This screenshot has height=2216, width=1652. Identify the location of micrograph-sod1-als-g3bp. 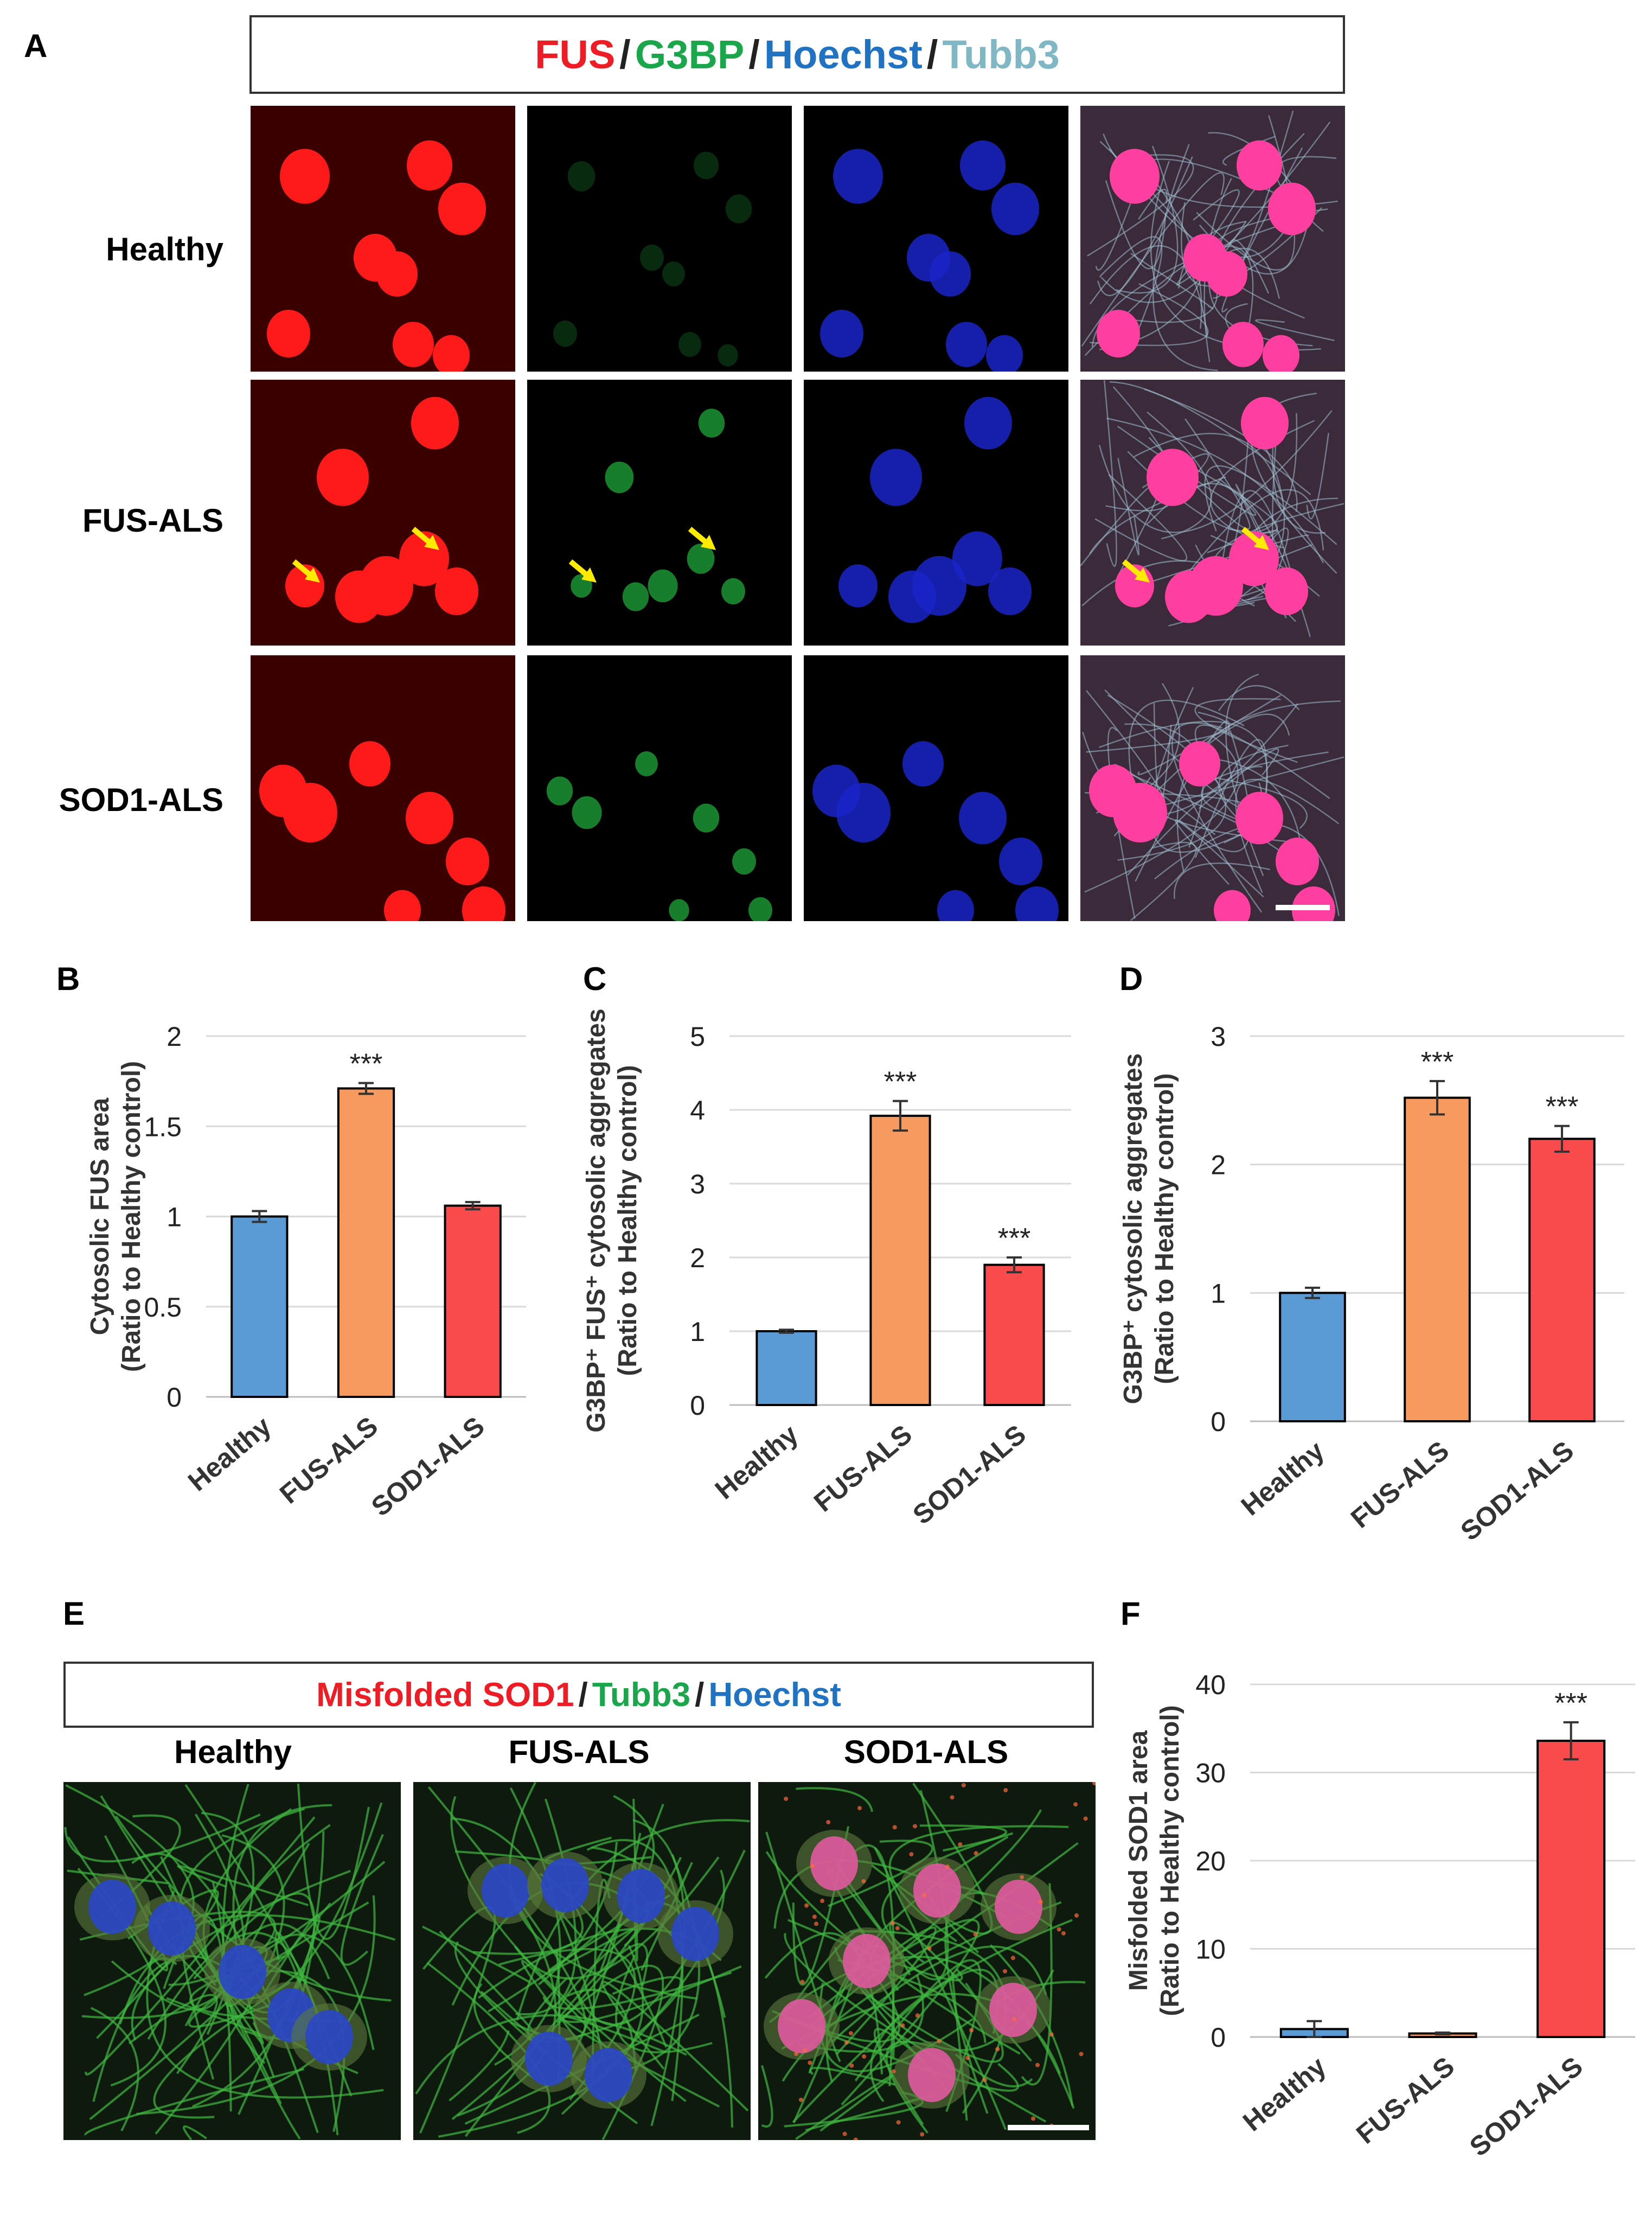
(659, 788).